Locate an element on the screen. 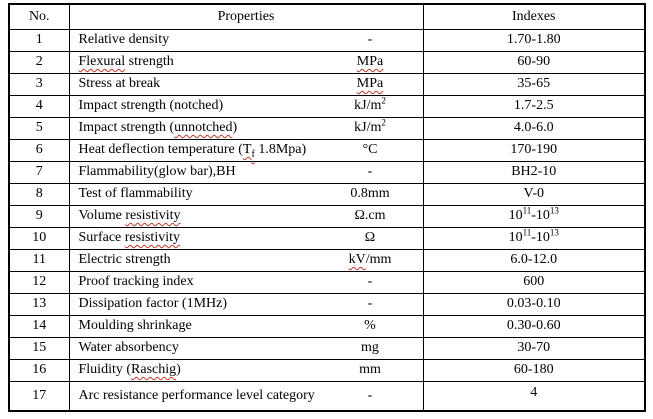  text-segment: Fluidity ( is located at coordinates (105, 369).